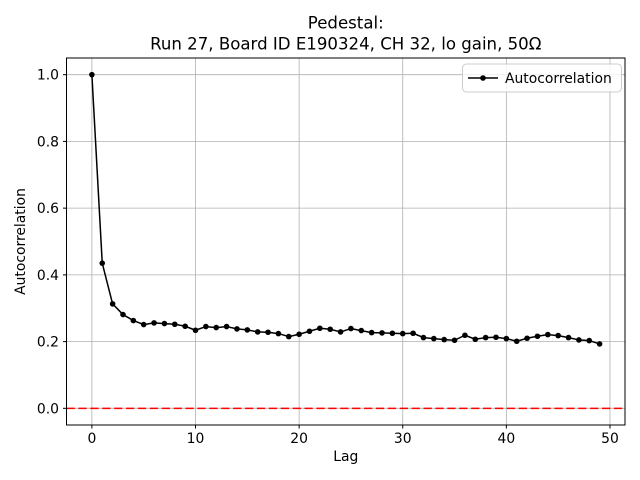  I want to click on x-tick-label: 0, so click(91, 439).